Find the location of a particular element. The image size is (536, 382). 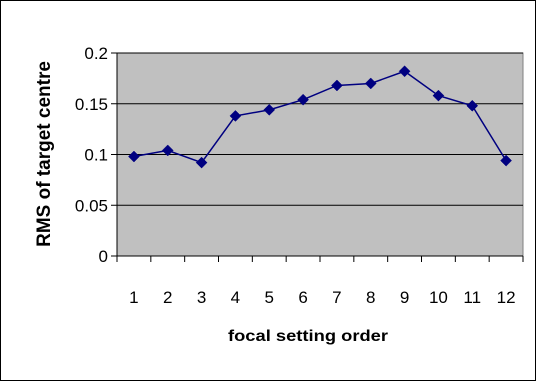

x-tick-label: 6 is located at coordinates (302, 297).